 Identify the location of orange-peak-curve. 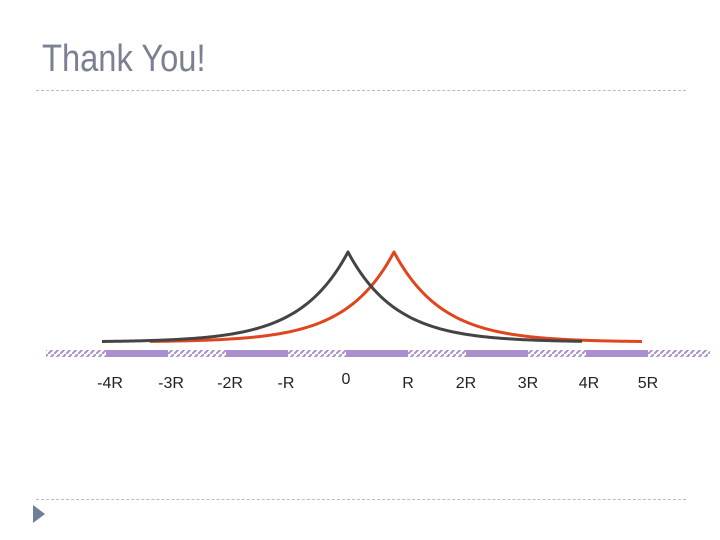
(396, 296).